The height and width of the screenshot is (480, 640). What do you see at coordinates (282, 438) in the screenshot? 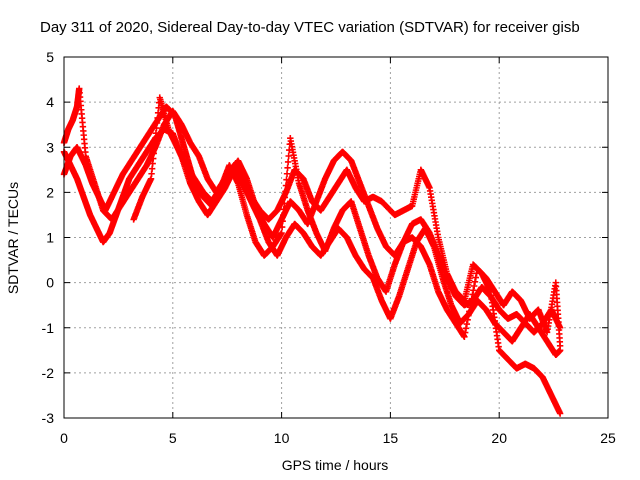
I see `x-tick-label: 10` at bounding box center [282, 438].